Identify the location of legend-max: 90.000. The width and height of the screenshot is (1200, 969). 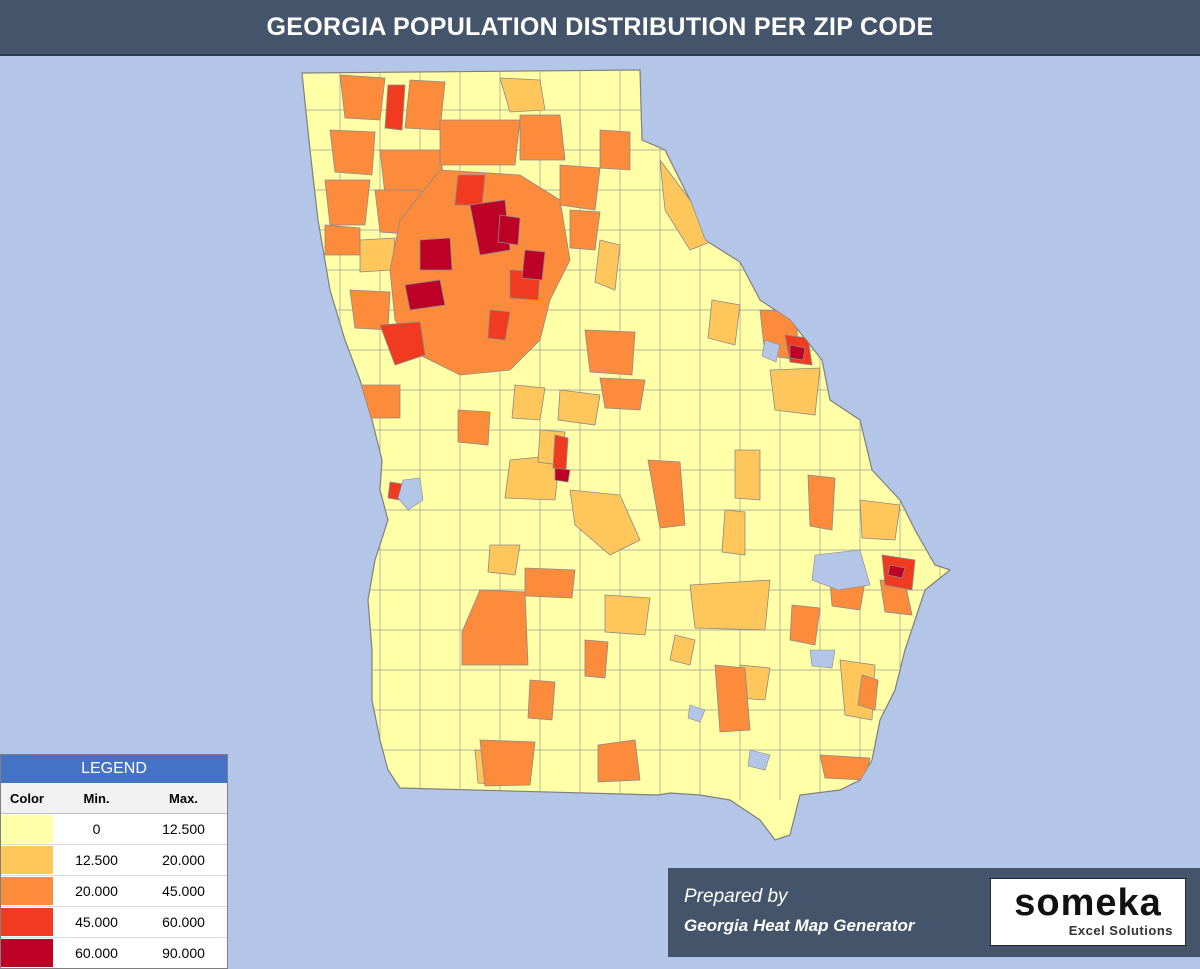
(183, 952).